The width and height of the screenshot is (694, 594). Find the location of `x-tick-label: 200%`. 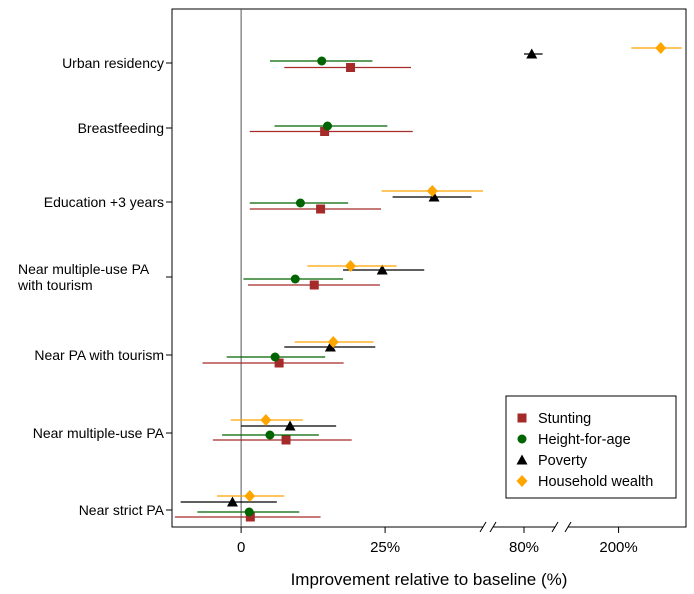

x-tick-label: 200% is located at coordinates (618, 547).